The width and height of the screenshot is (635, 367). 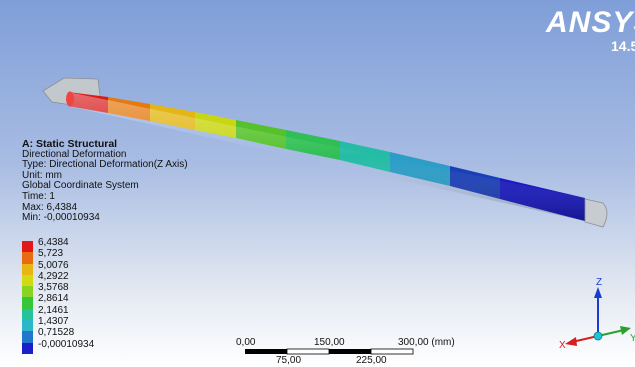 I want to click on legend-value: 5,723, so click(x=51, y=254).